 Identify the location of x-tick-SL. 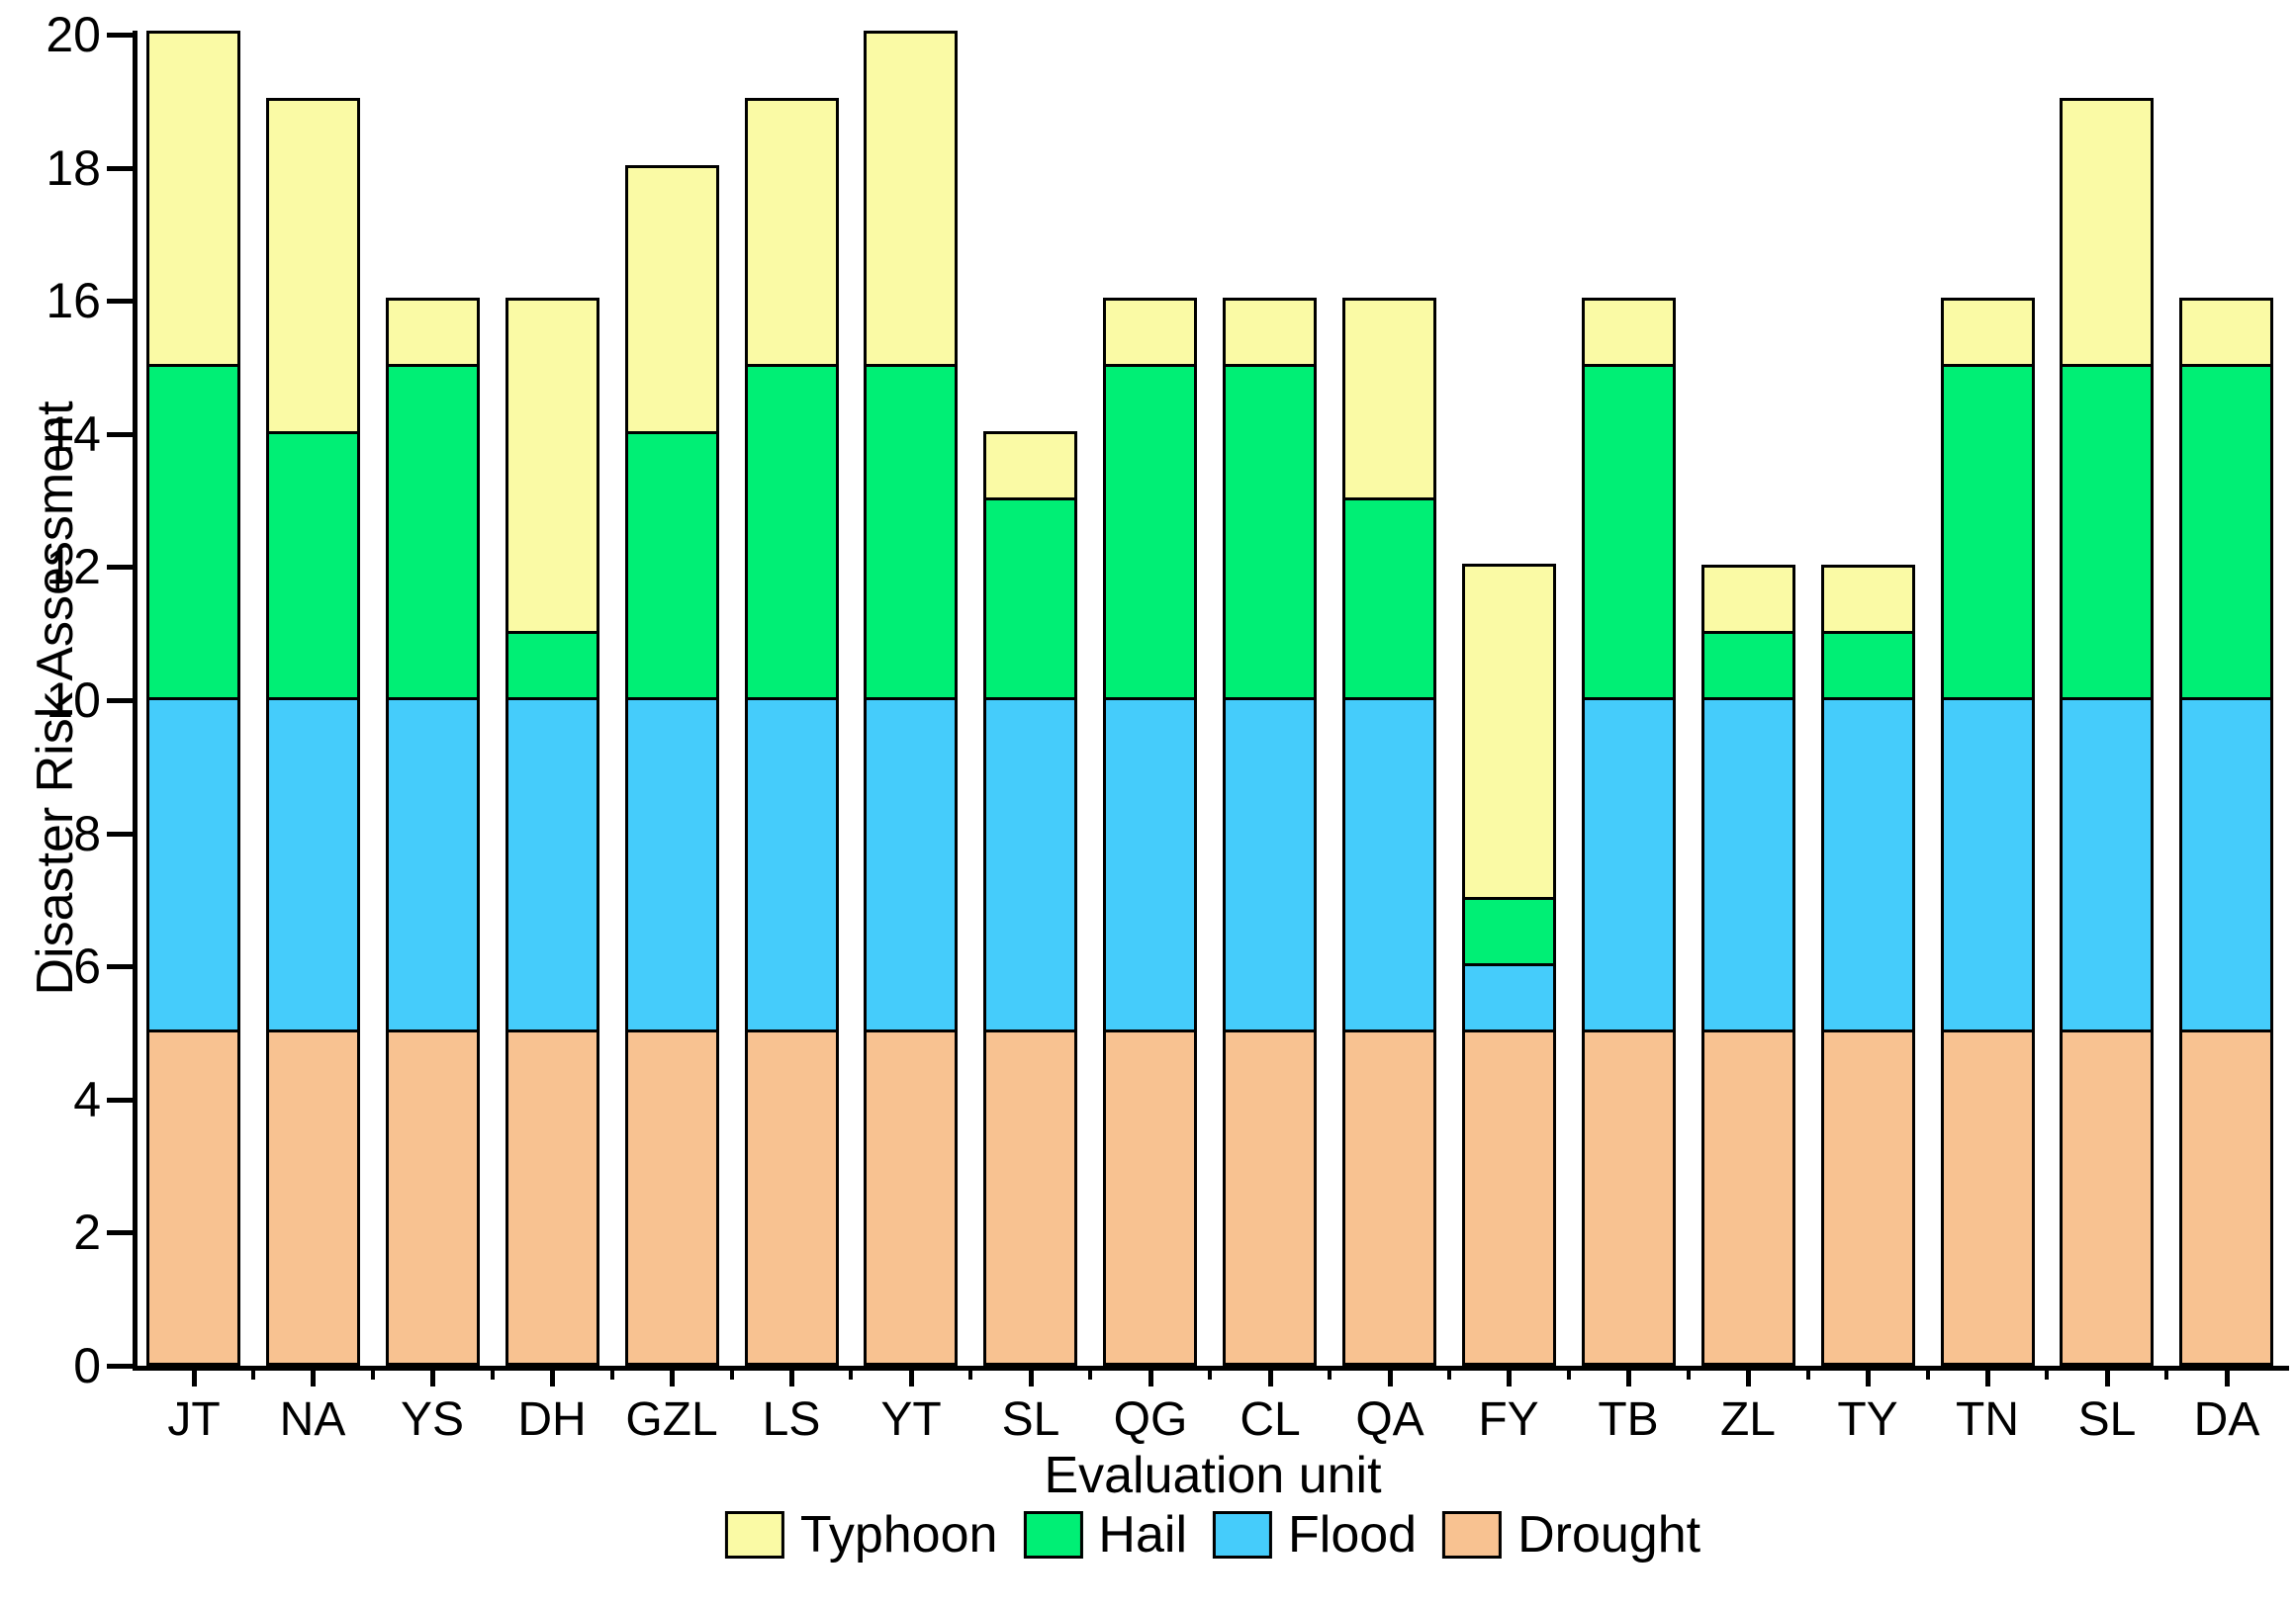
(2107, 1378).